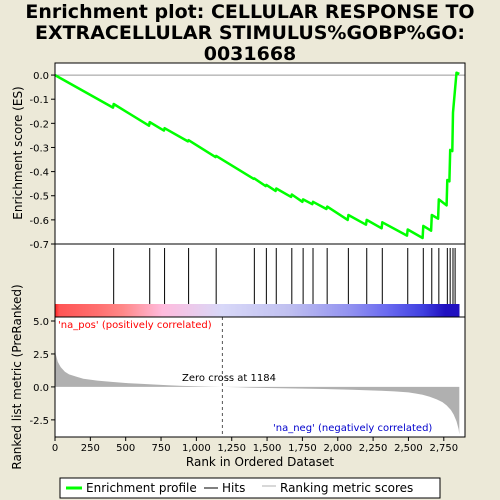  Describe the element at coordinates (41, 388) in the screenshot. I see `metric-y-tick-label: 0.0` at that location.